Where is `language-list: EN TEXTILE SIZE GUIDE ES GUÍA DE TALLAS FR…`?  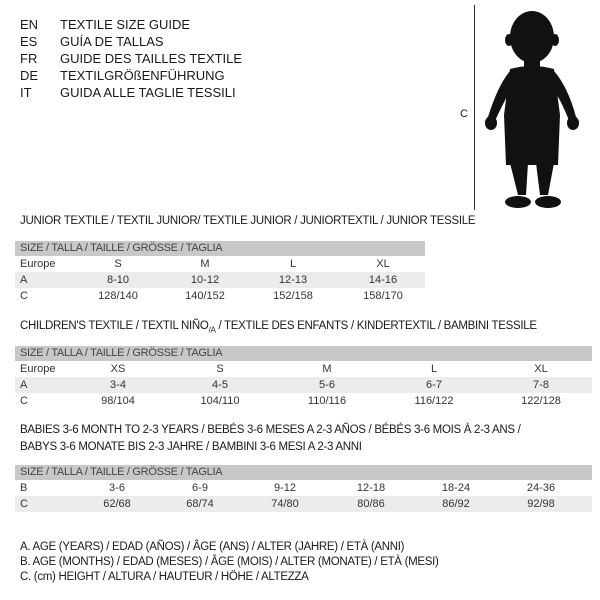 language-list: EN TEXTILE SIZE GUIDE ES GUÍA DE TALLAS FR… is located at coordinates (131, 58).